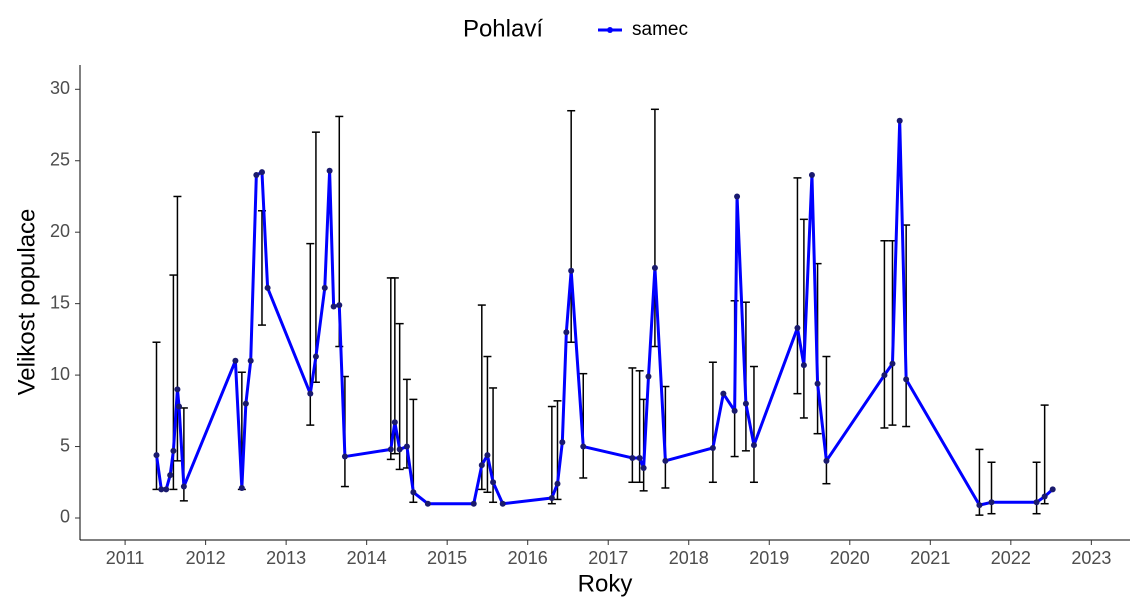 The height and width of the screenshot is (601, 1132). Describe the element at coordinates (65, 445) in the screenshot. I see `y-tick-label: 5` at that location.